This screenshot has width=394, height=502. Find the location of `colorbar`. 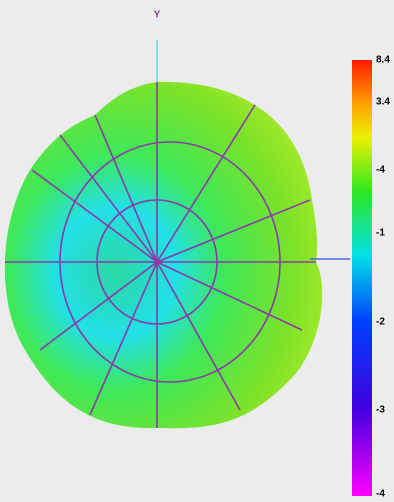

colorbar is located at coordinates (362, 278).